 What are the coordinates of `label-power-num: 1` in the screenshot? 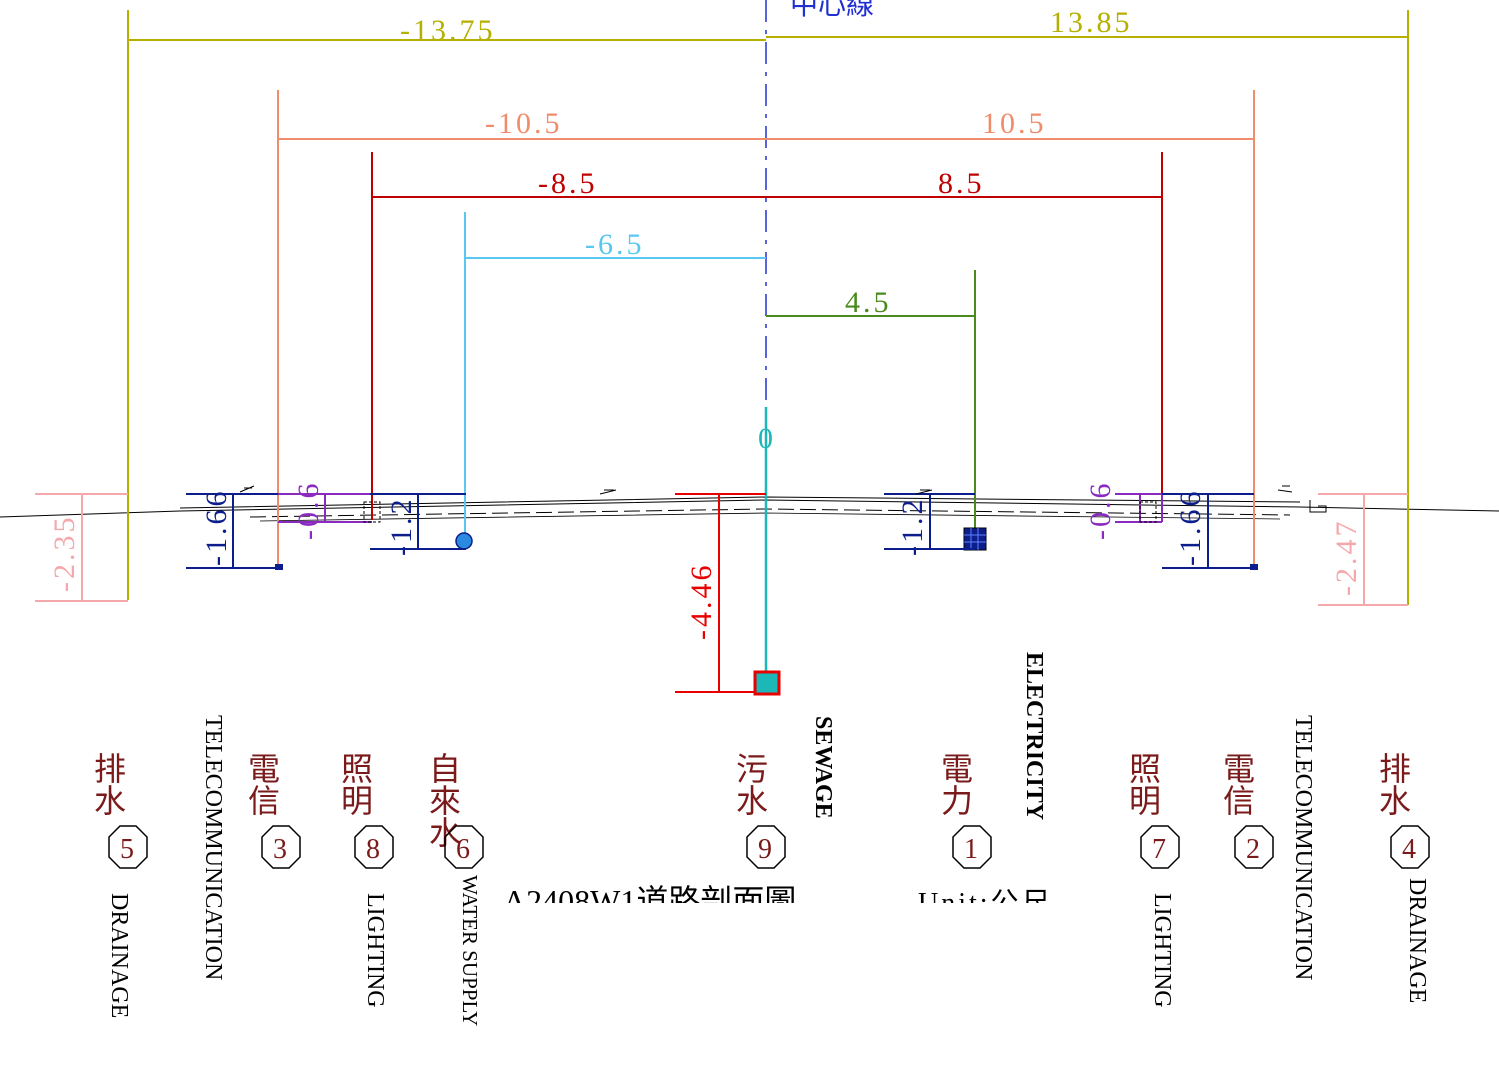 It's located at (971, 849).